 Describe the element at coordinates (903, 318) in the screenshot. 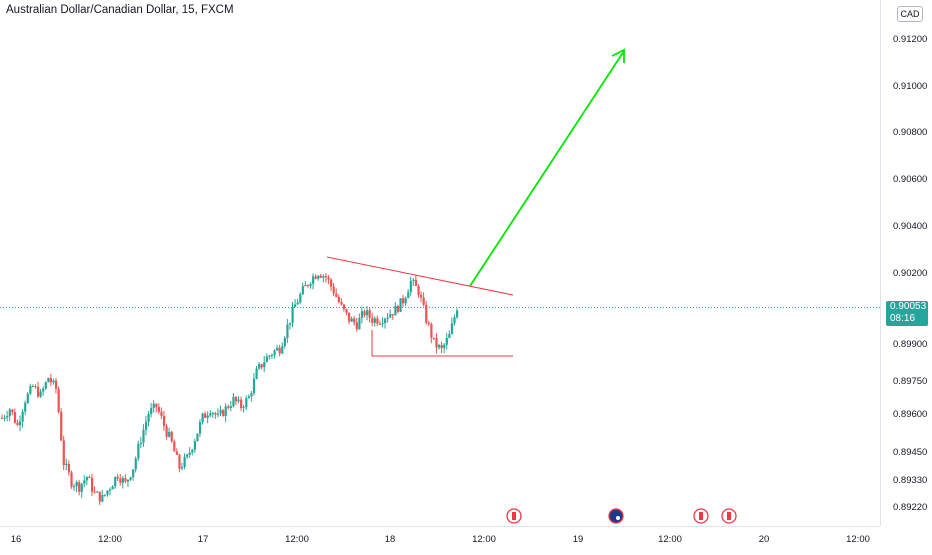

I see `bar-countdown: 08:16` at that location.